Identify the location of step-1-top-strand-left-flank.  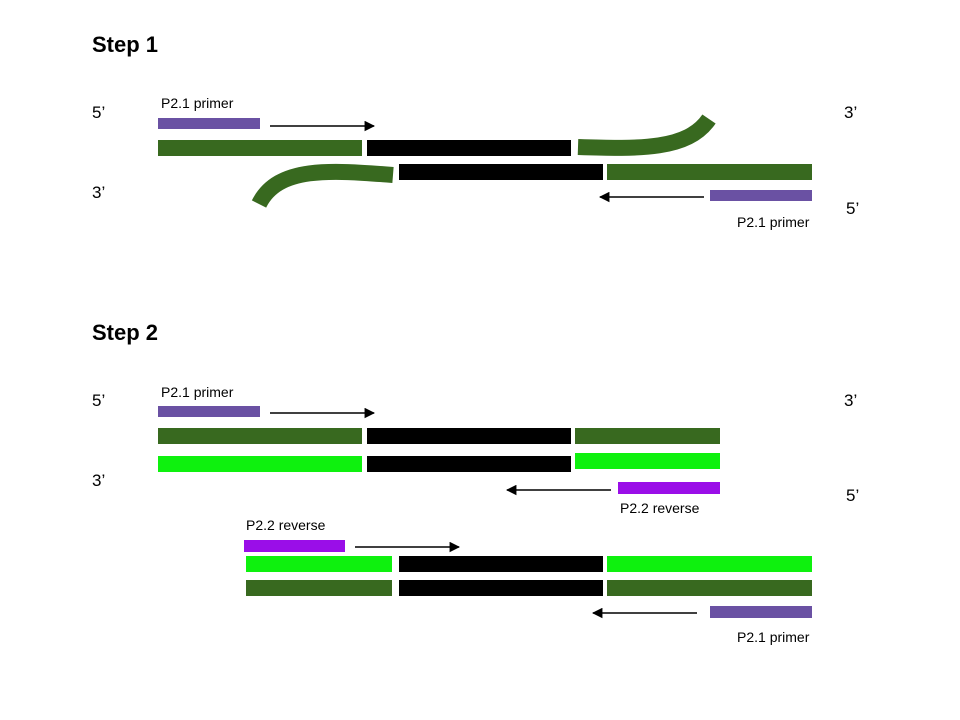
(260, 148).